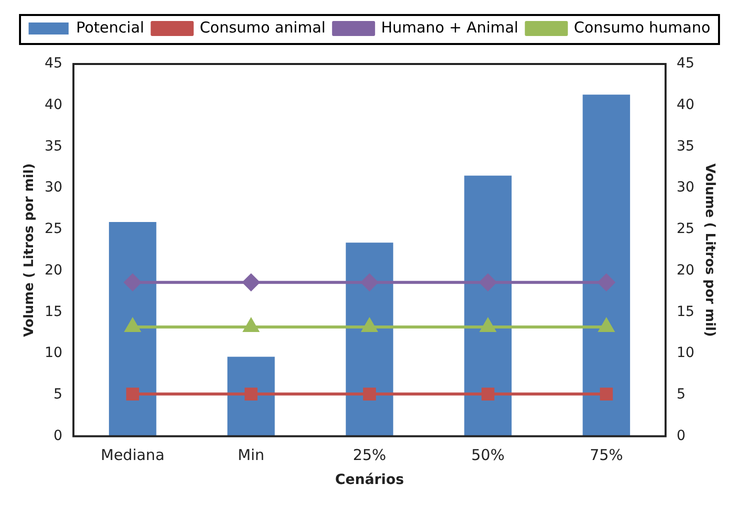 The height and width of the screenshot is (511, 739). What do you see at coordinates (132, 455) in the screenshot?
I see `x-tick-label: Mediana` at bounding box center [132, 455].